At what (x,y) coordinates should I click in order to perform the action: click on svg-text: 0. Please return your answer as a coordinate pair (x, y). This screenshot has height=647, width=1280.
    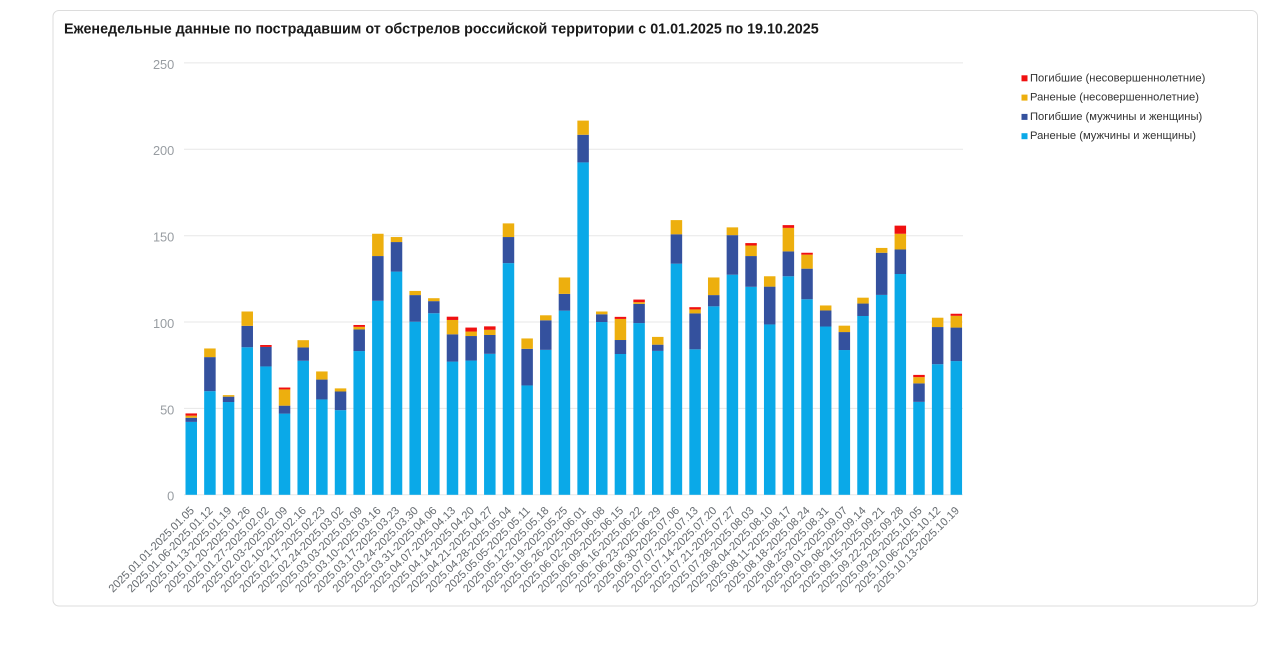
    Looking at the image, I should click on (170, 496).